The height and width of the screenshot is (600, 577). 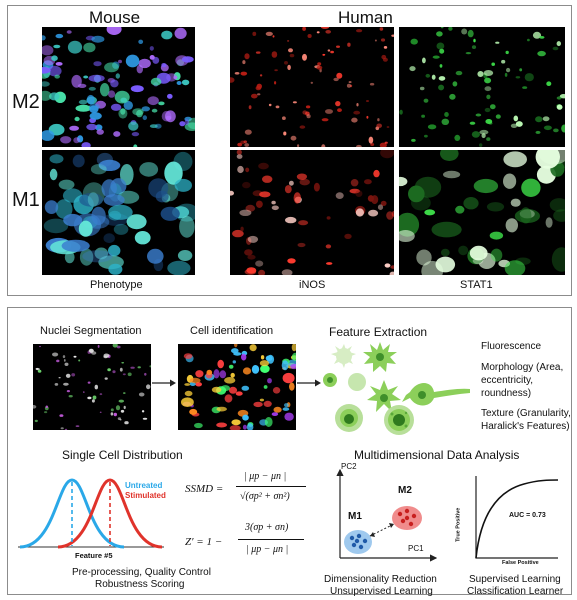 I want to click on ssmd-denominator: √(σp² + σn²), so click(x=265, y=496).